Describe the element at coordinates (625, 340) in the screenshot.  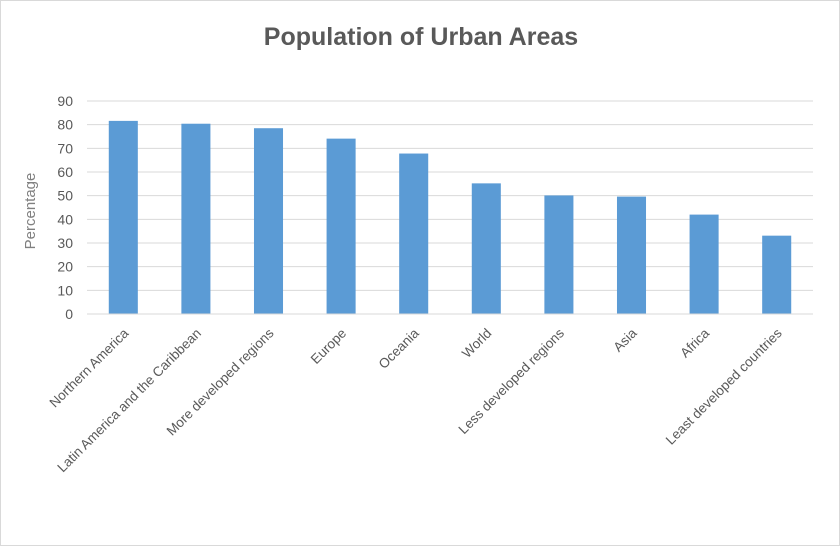
I see `x-tick-label: Asia` at that location.